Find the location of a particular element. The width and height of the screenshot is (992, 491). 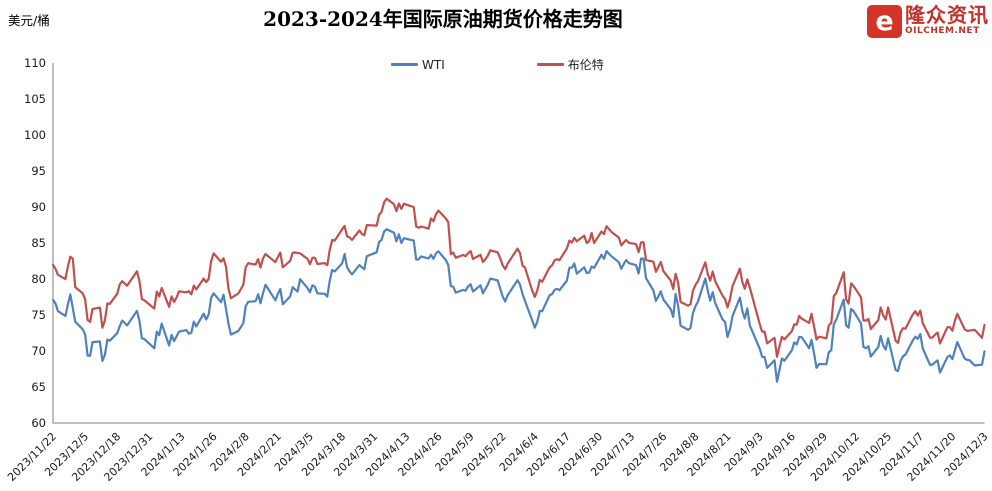

brand-logo-icon: e is located at coordinates (884, 21).